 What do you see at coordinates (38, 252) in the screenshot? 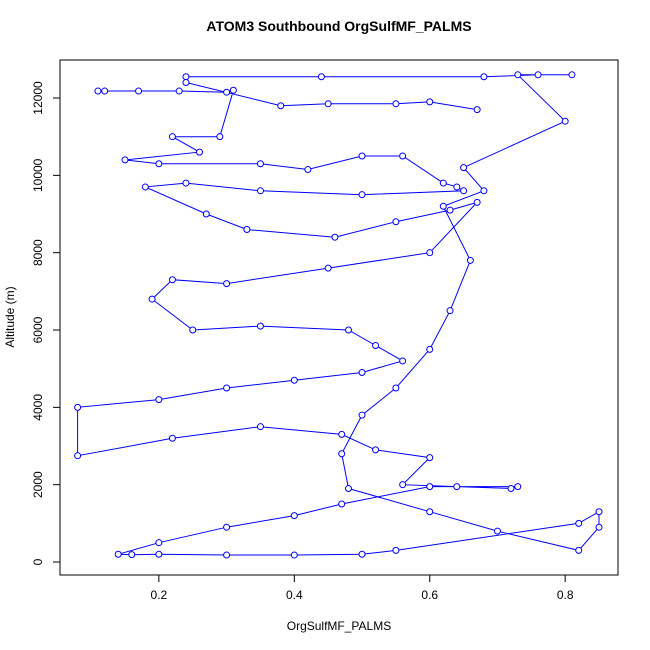
I see `y-tick-label: 8000` at bounding box center [38, 252].